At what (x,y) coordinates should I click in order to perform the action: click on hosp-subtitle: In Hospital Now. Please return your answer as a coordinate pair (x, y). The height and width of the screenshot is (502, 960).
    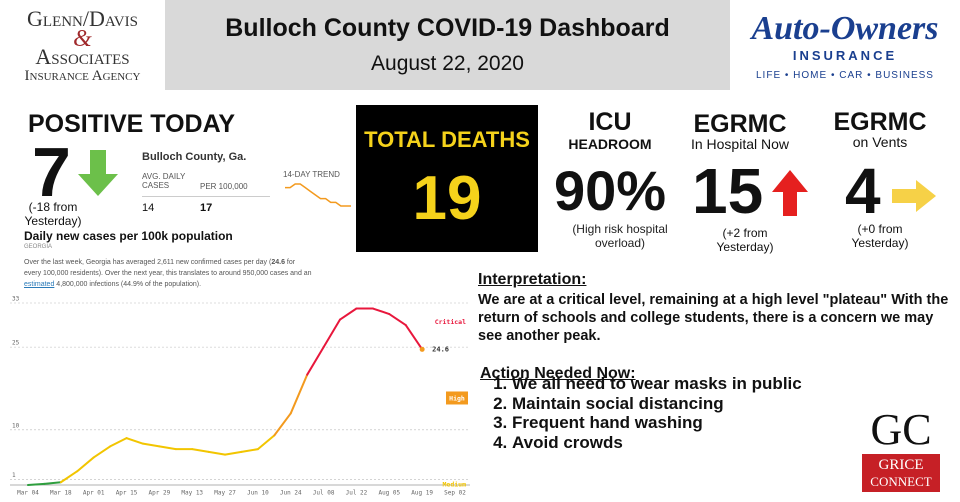
    Looking at the image, I should click on (740, 144).